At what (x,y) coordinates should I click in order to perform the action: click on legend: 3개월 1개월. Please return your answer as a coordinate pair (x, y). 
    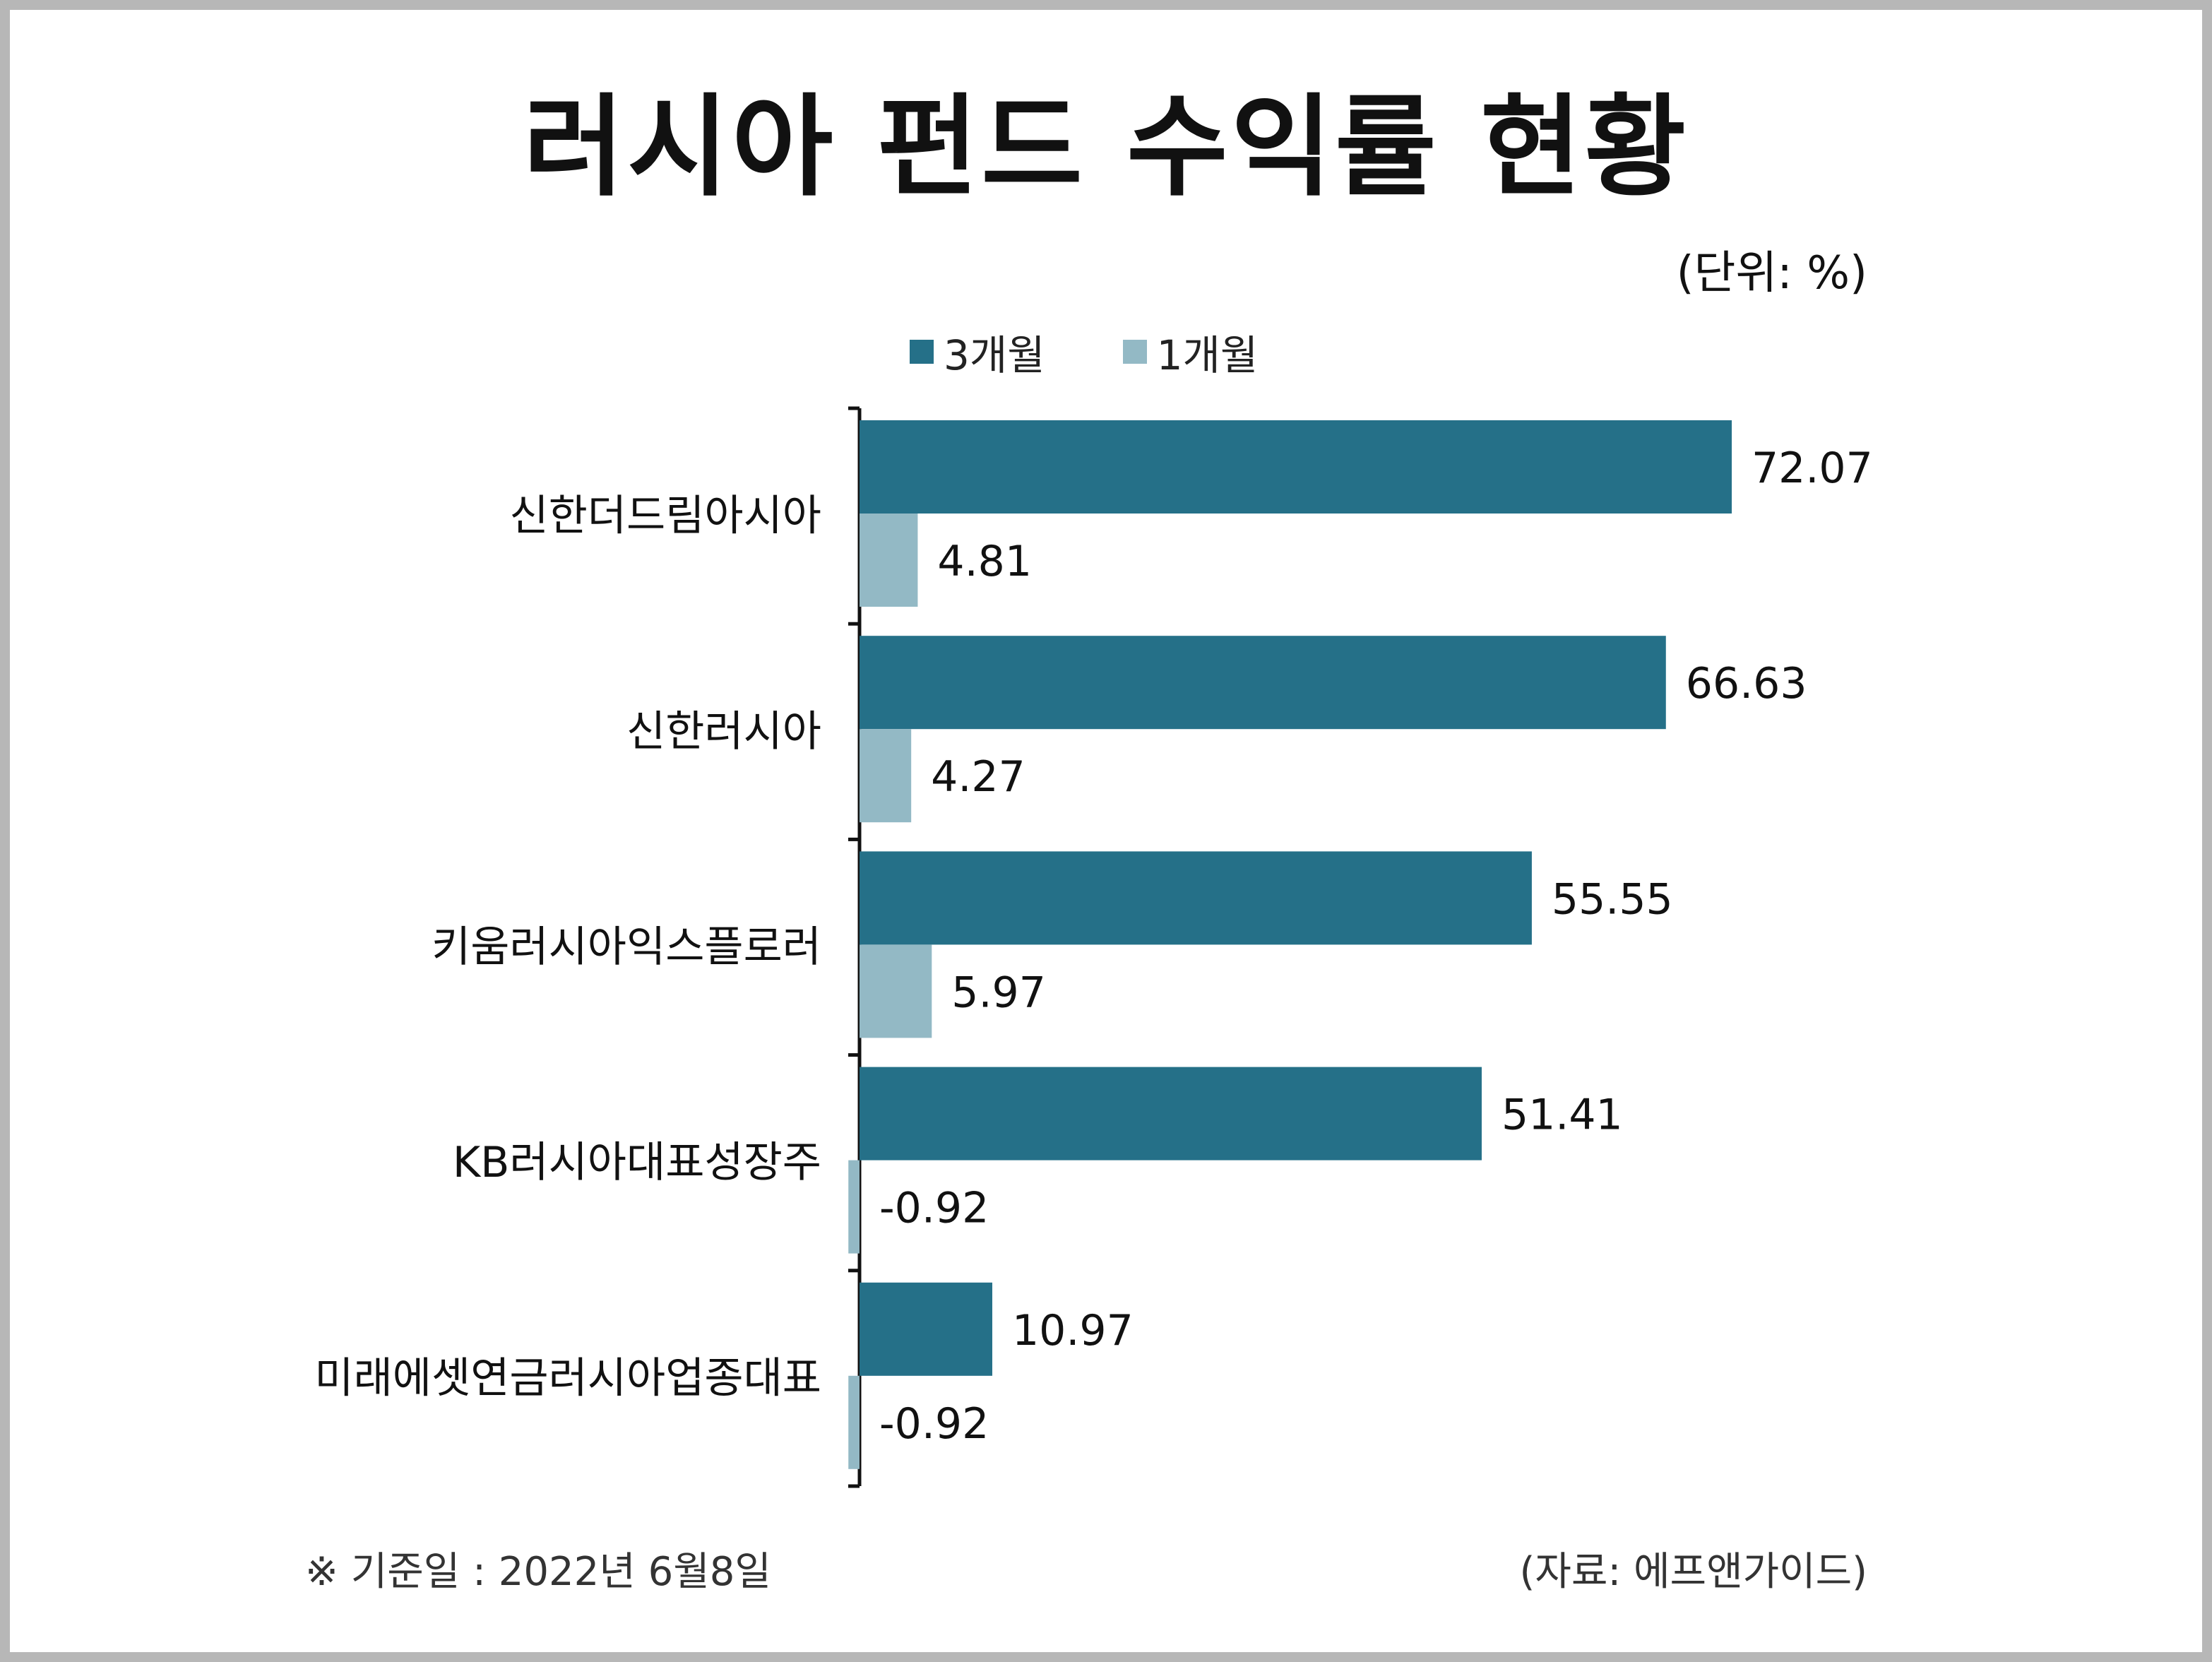
    Looking at the image, I should click on (1123, 352).